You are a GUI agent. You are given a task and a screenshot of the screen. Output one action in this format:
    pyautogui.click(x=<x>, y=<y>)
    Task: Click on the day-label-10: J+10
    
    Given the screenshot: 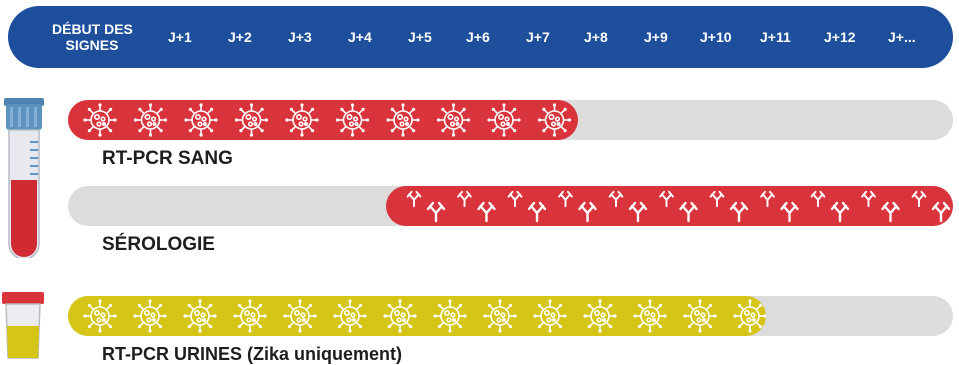 What is the action you would take?
    pyautogui.click(x=716, y=37)
    